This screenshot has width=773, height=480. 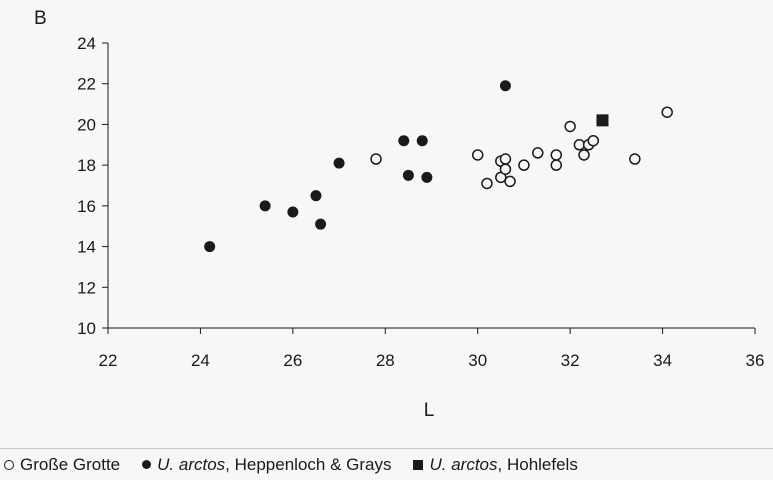 I want to click on legend-item-heppenloch-grays: U. arctos, Heppenloch & Grays, so click(x=266, y=465).